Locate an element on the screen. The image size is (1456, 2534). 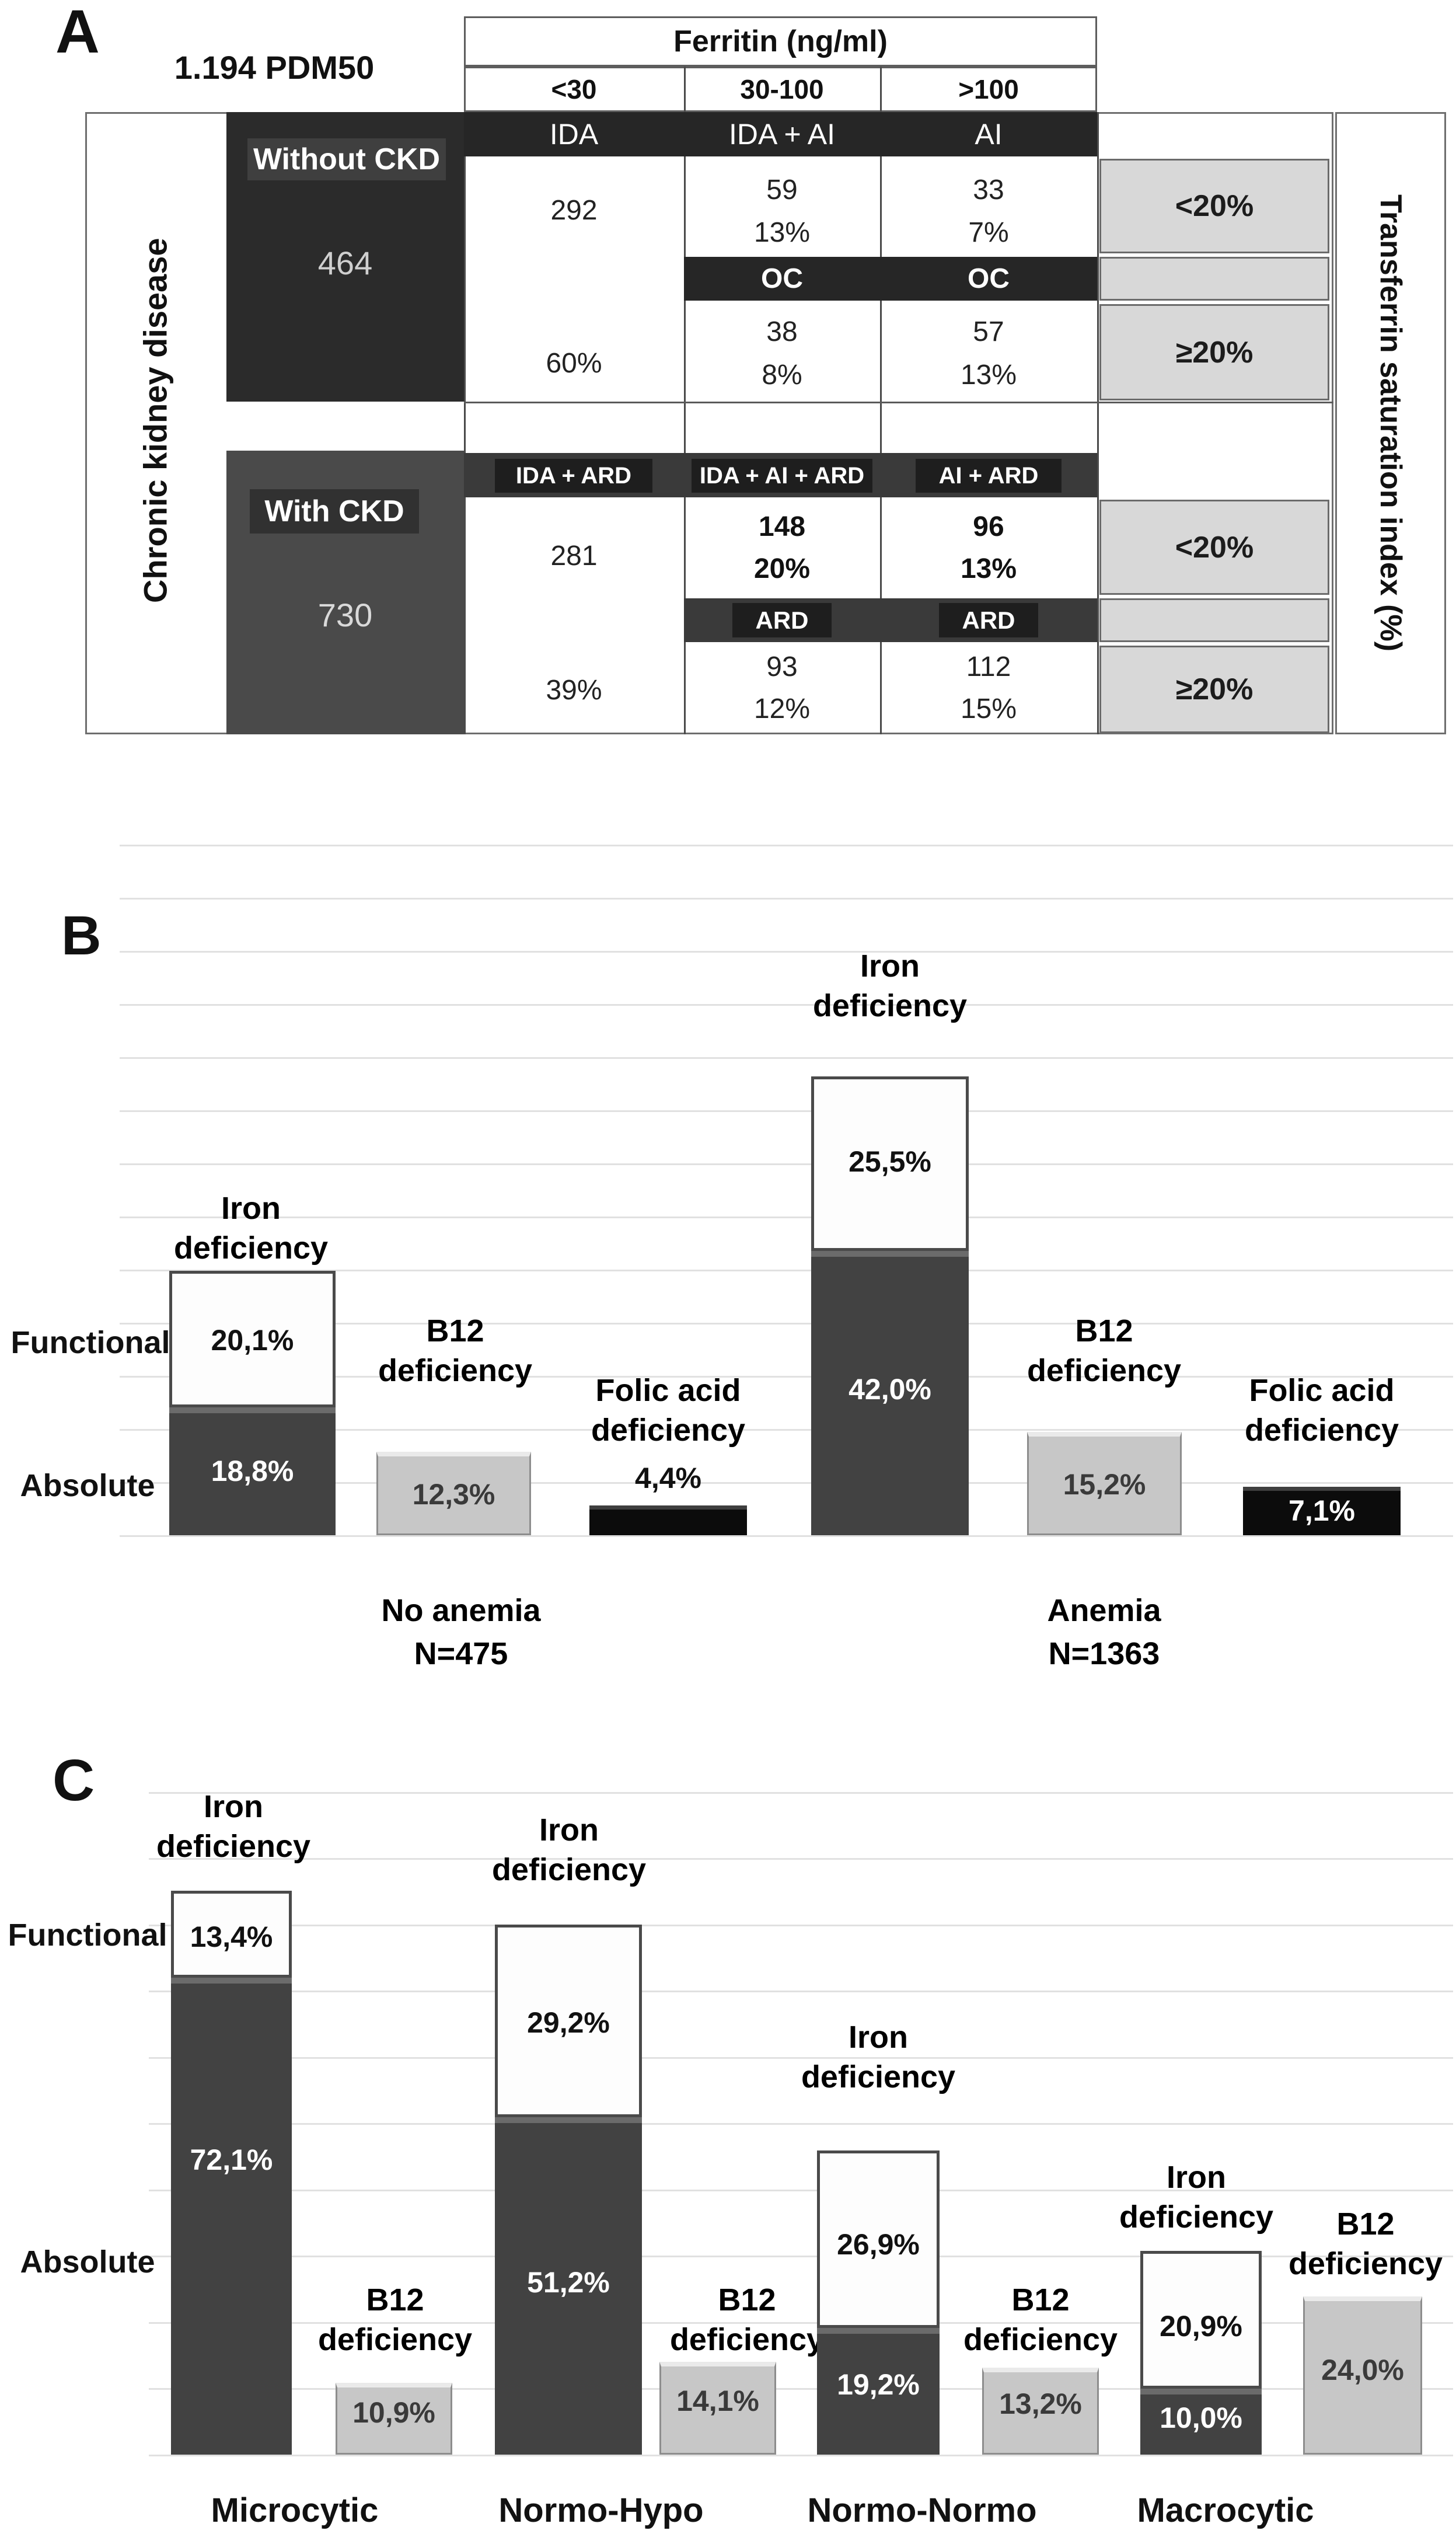
cell-n: 148 is located at coordinates (782, 527).